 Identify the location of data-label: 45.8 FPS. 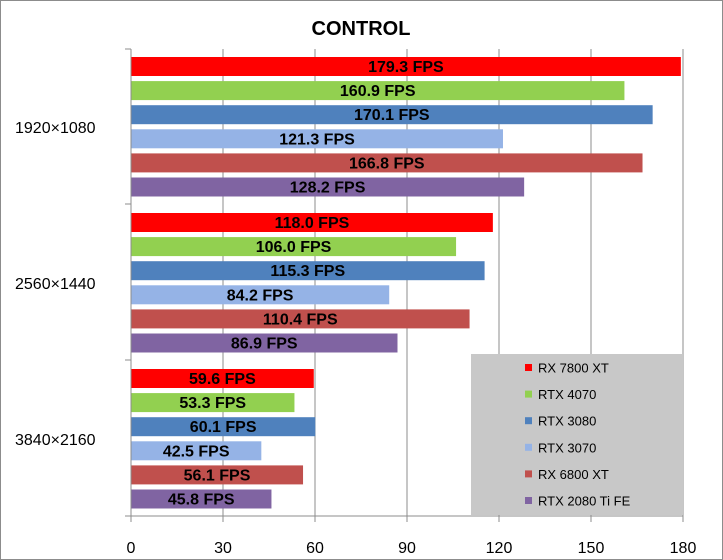
(201, 500).